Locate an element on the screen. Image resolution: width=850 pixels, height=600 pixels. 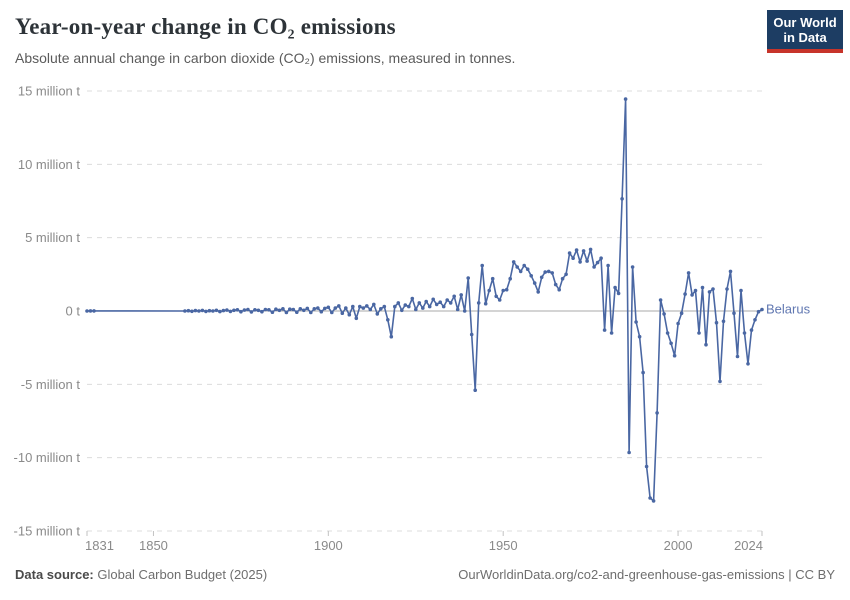
svg-text: -15 million t is located at coordinates (47, 531).